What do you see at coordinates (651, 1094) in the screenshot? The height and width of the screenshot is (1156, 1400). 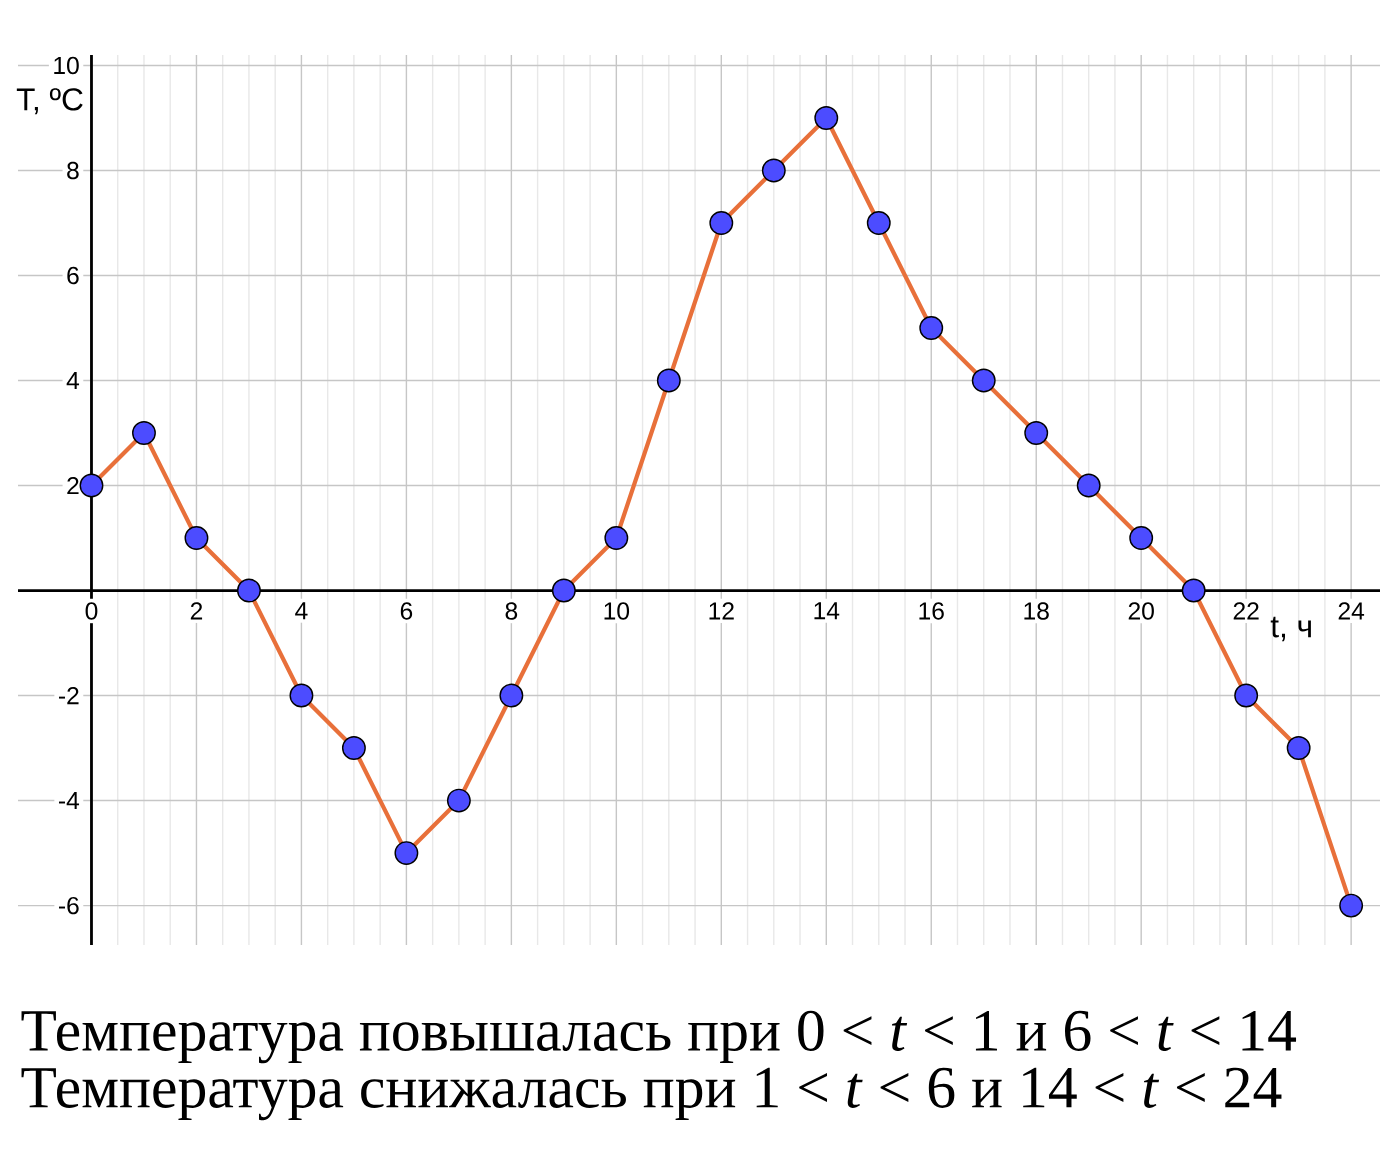 I see `text: Температура снижалась при 1 < t < 6 и 14 < t < 24` at bounding box center [651, 1094].